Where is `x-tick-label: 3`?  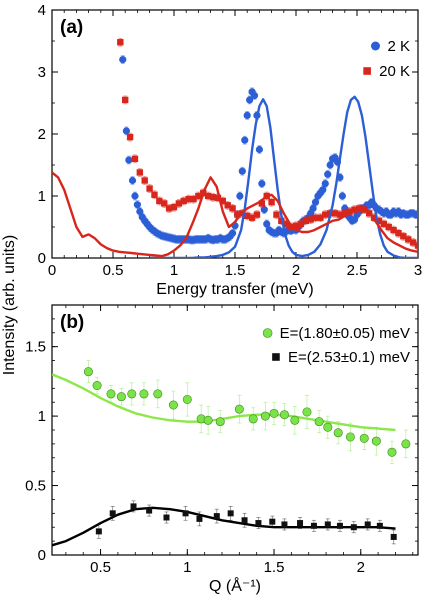
x-tick-label: 3 is located at coordinates (418, 270).